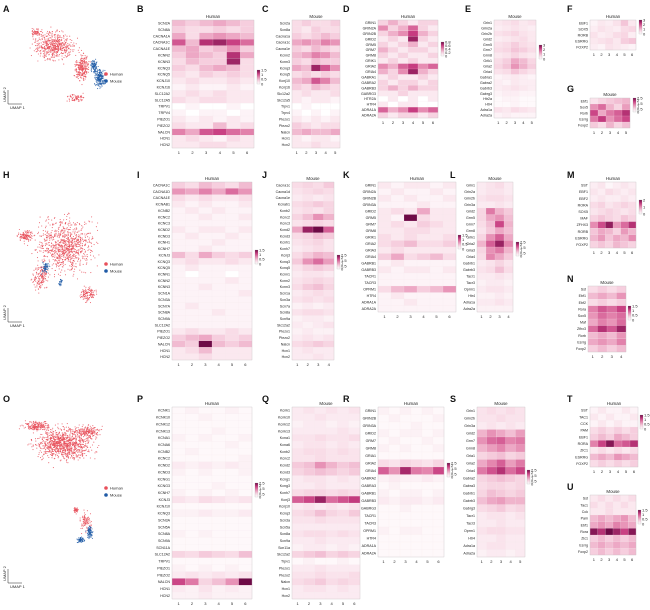 This screenshot has height=610, width=650. I want to click on row-label: PIEZO1, so click(163, 332).